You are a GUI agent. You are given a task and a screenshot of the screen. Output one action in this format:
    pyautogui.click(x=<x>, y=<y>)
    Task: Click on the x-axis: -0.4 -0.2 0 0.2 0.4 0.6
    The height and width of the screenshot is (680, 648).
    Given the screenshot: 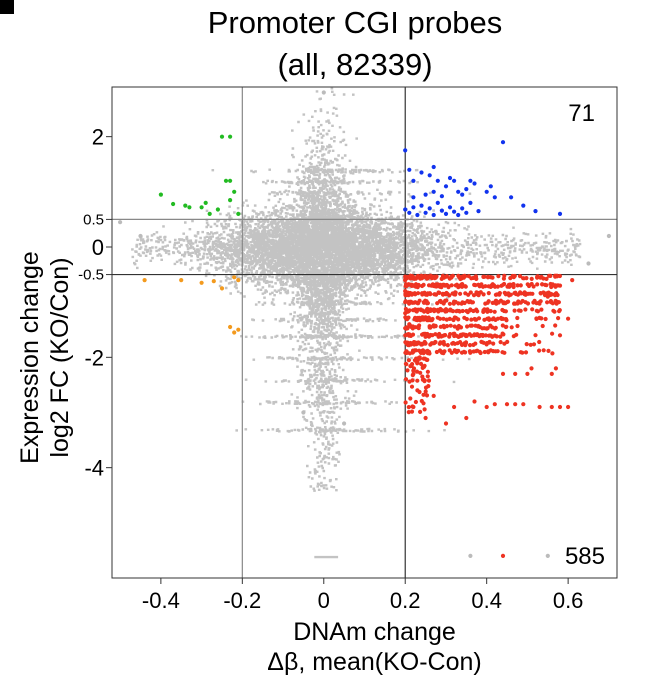 What is the action you would take?
    pyautogui.click(x=363, y=595)
    